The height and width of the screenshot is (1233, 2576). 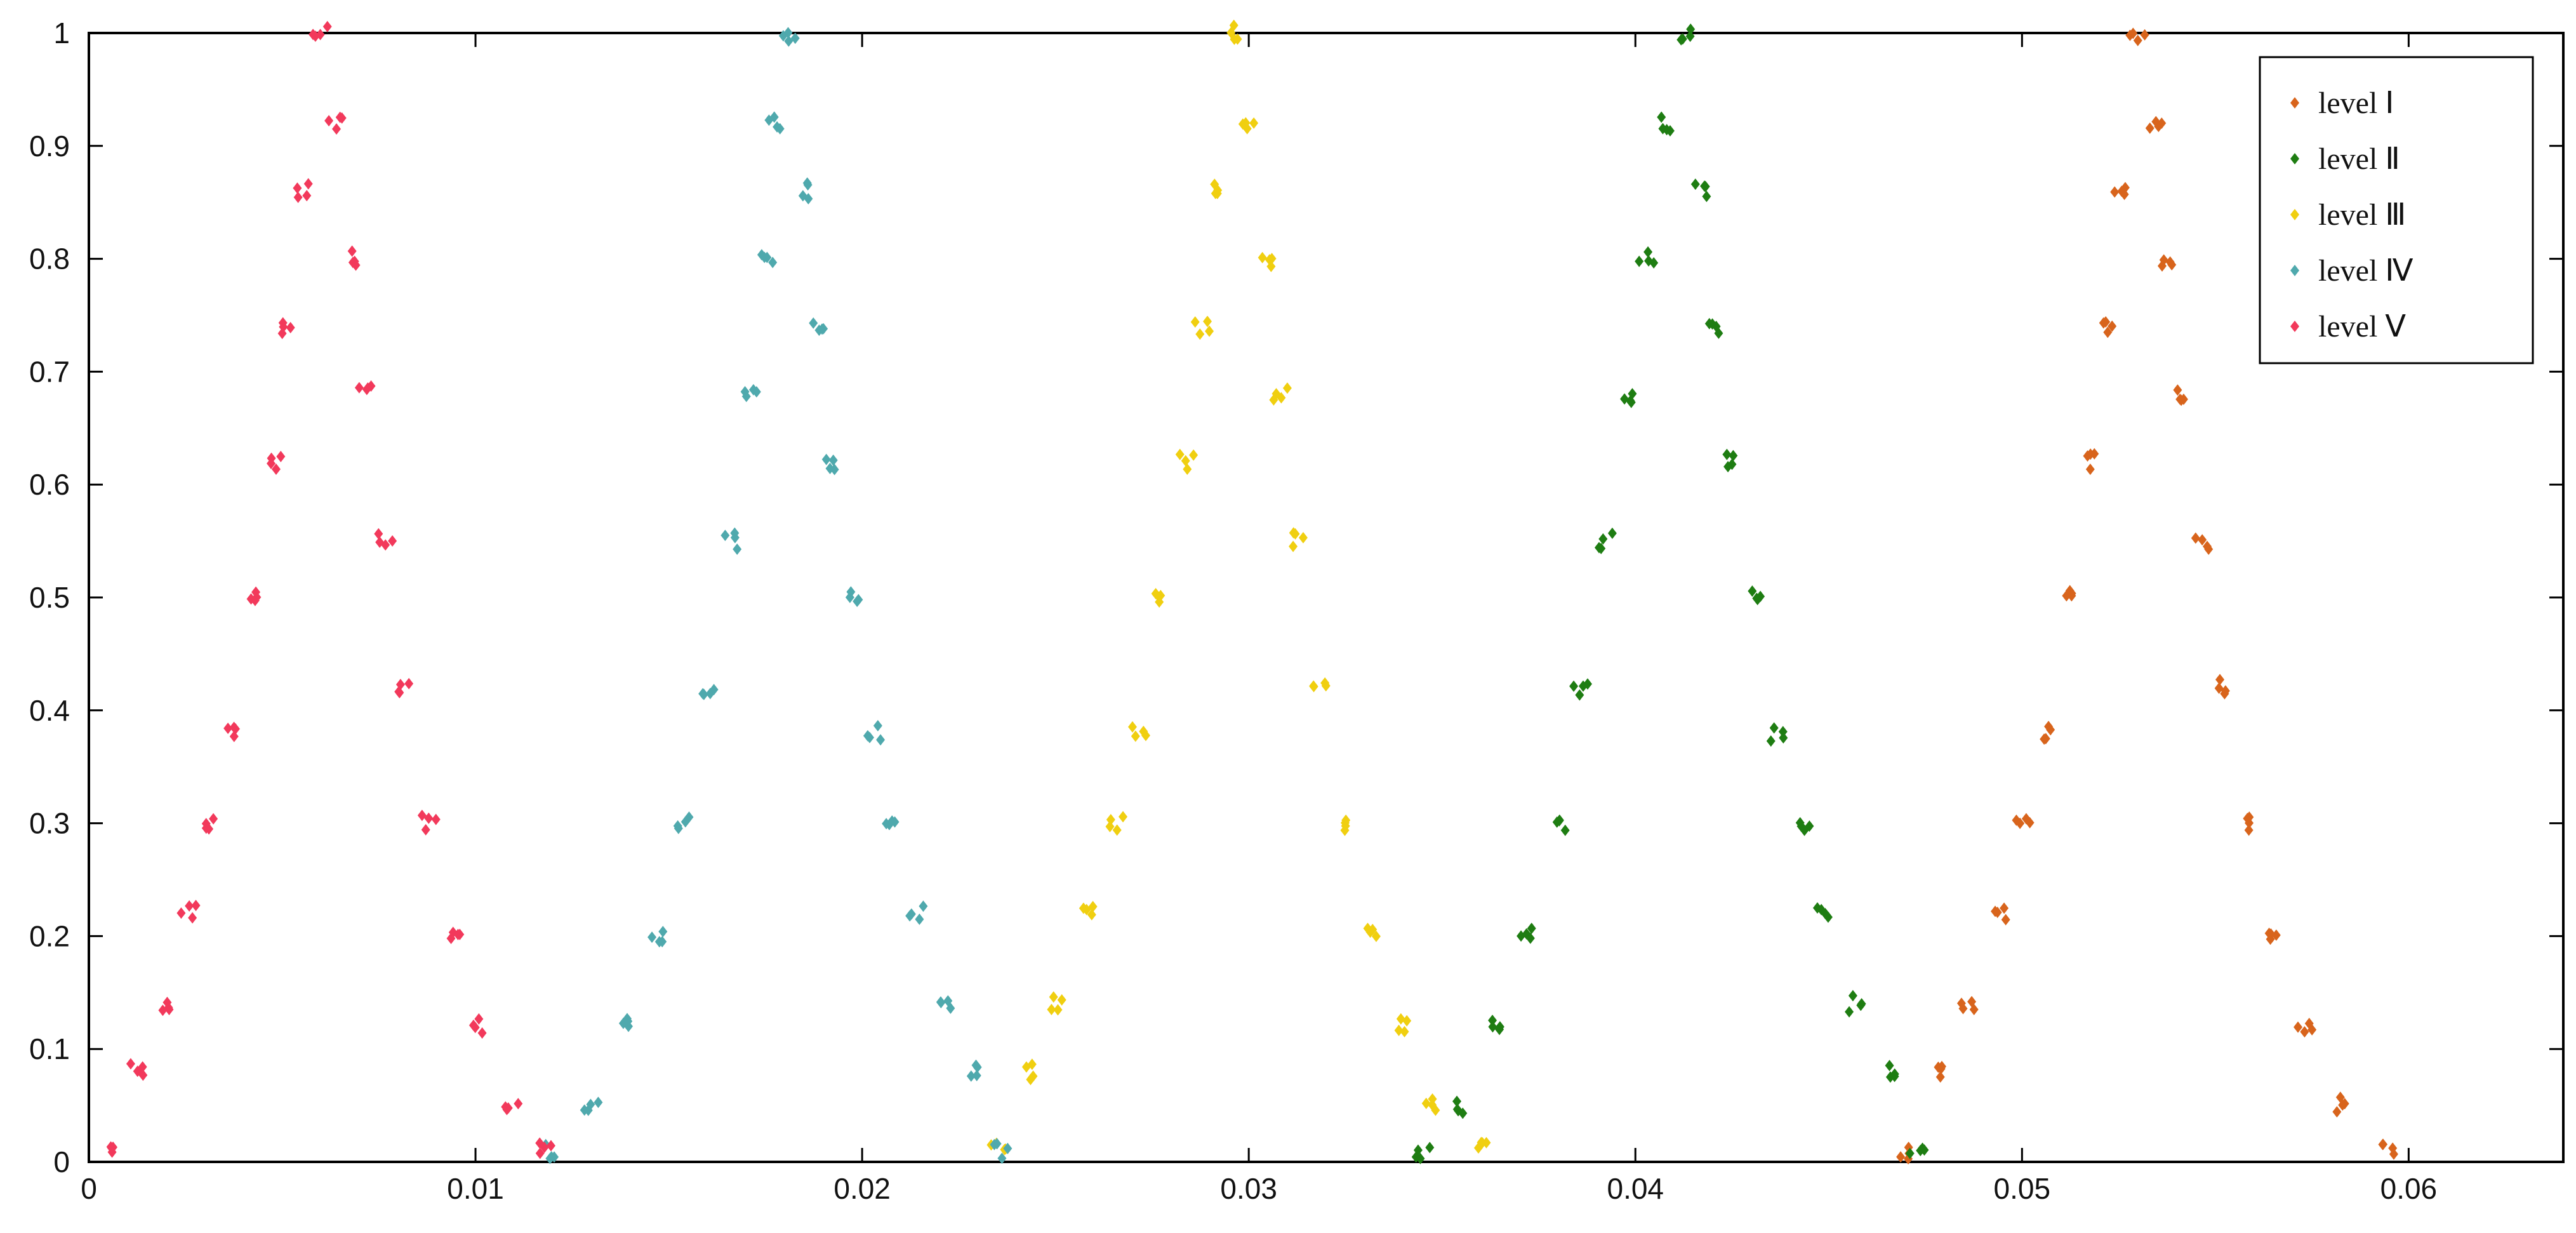 What do you see at coordinates (49, 259) in the screenshot?
I see `y-tick-label: 0.8` at bounding box center [49, 259].